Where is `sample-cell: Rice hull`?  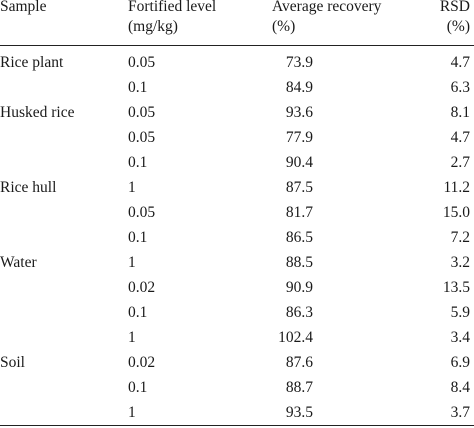
sample-cell: Rice hull is located at coordinates (28, 187).